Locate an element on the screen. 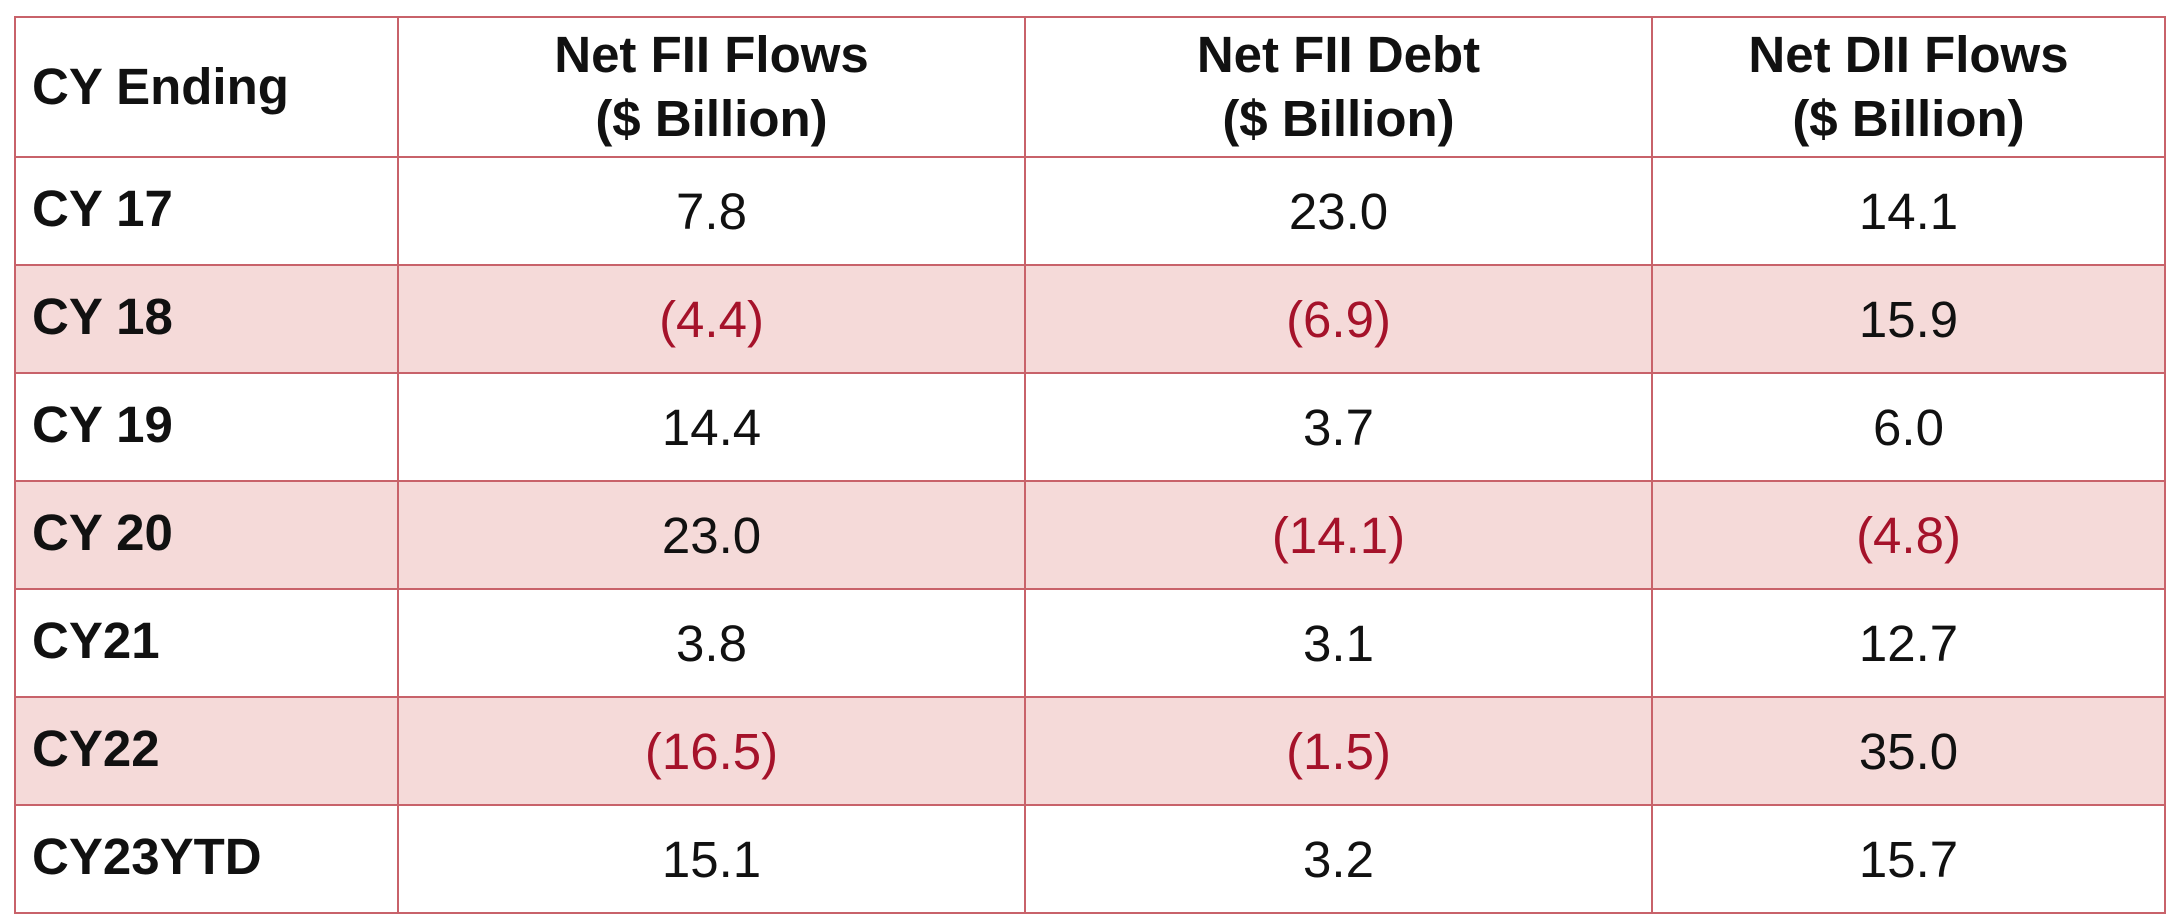 This screenshot has width=2178, height=914. net-dii-flows-cell: 35.0 is located at coordinates (1908, 751).